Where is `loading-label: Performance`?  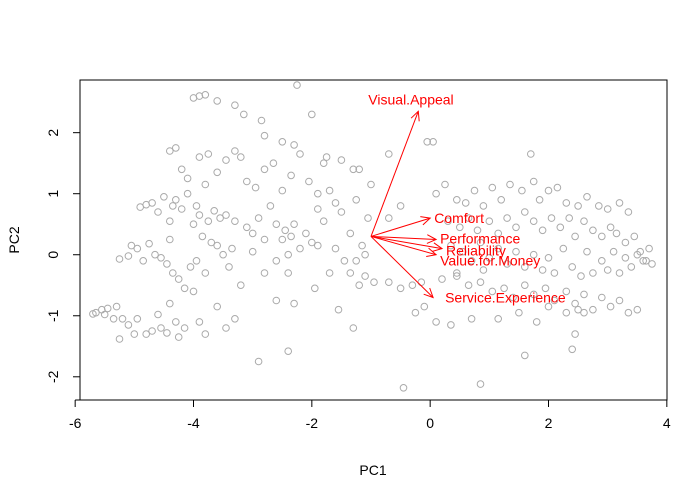 loading-label: Performance is located at coordinates (480, 239).